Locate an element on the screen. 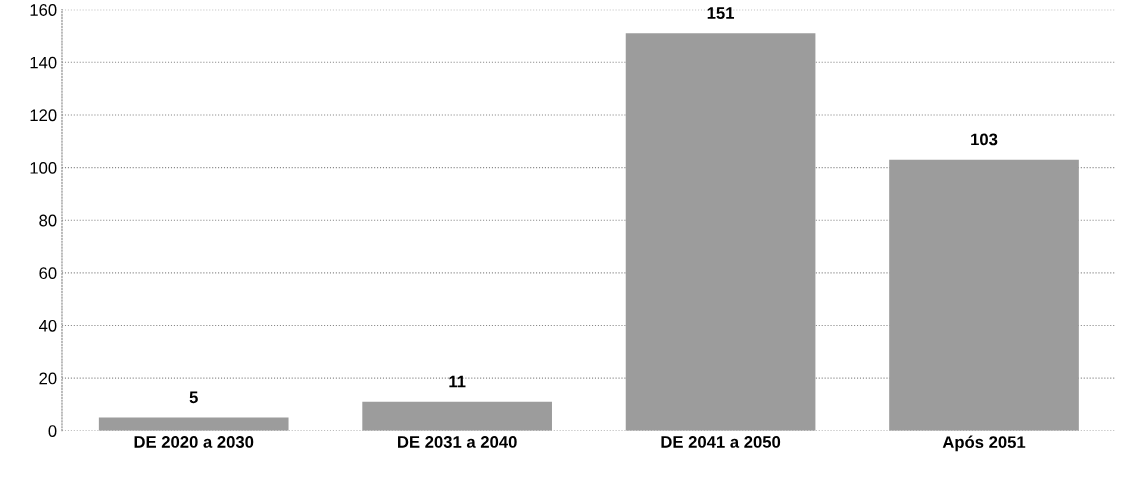 Image resolution: width=1127 pixels, height=484 pixels. y-tick-label: 0 is located at coordinates (52, 431).